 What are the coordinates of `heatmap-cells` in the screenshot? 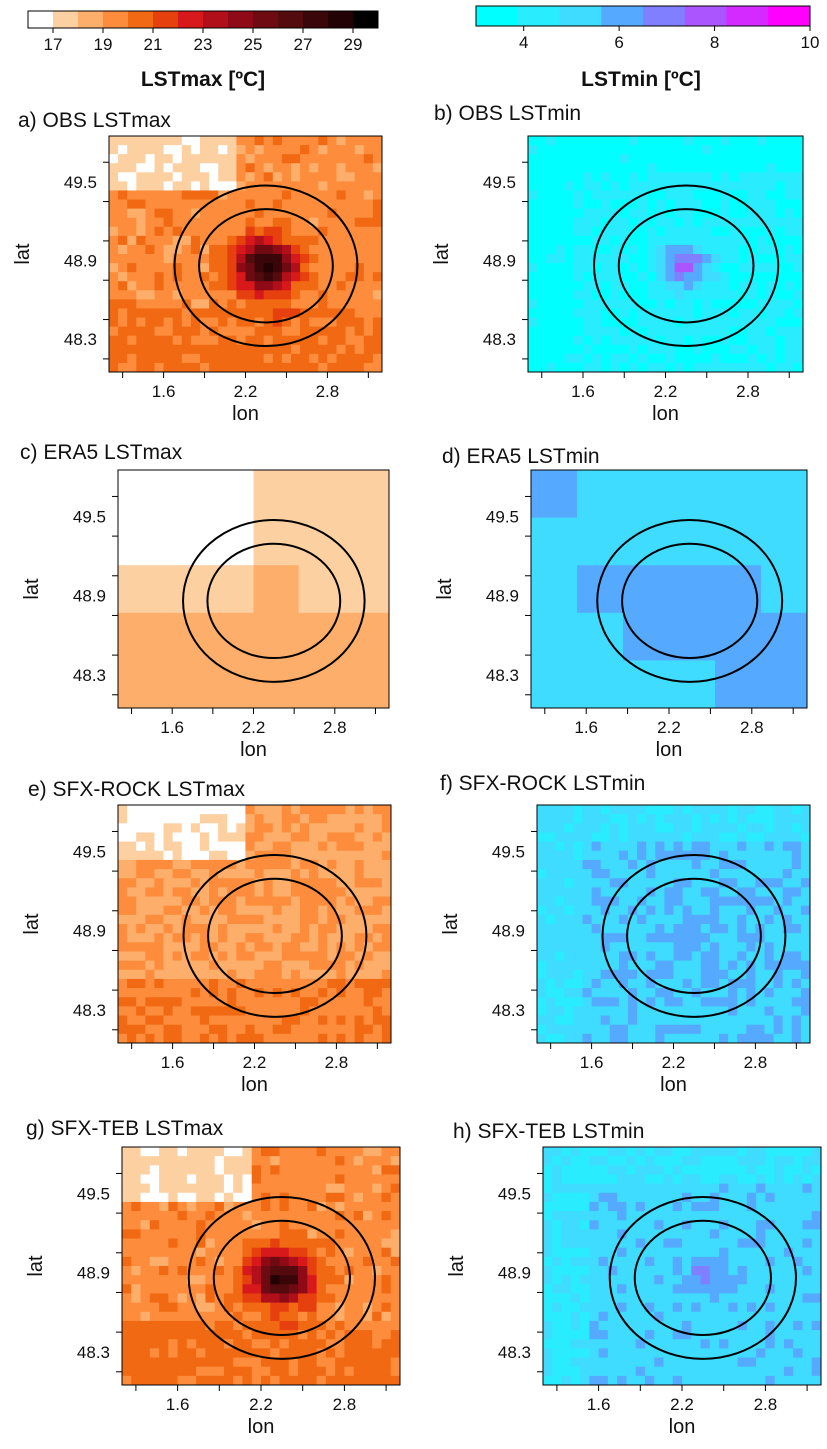 It's located at (682, 1266).